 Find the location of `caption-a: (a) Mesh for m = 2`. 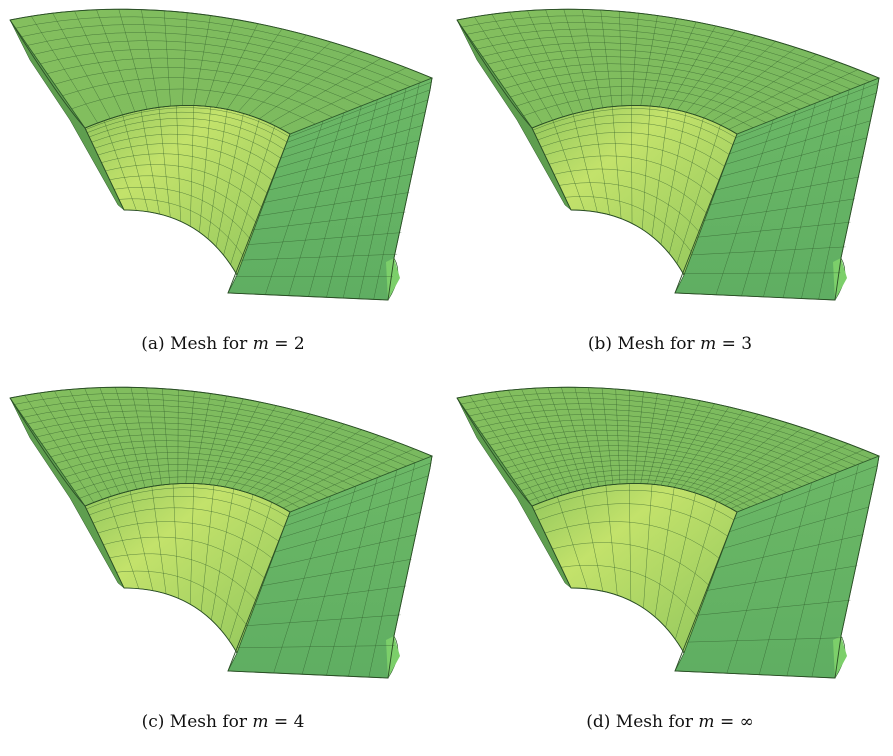

caption-a: (a) Mesh for m = 2 is located at coordinates (223, 344).